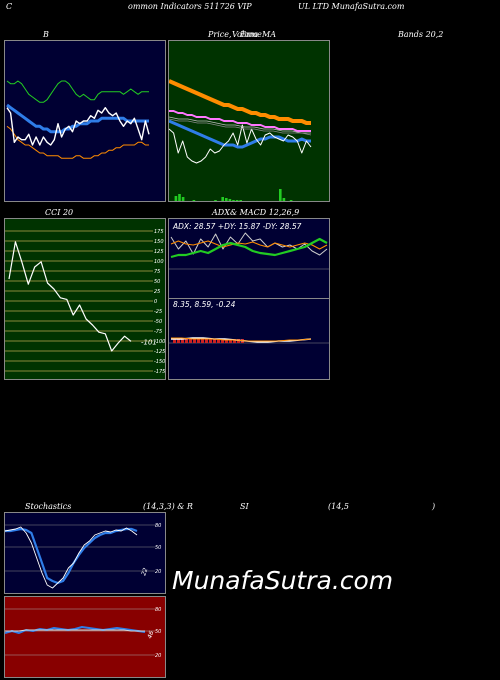  What do you see at coordinates (46, 34) in the screenshot?
I see `title-bands-left: B` at bounding box center [46, 34].